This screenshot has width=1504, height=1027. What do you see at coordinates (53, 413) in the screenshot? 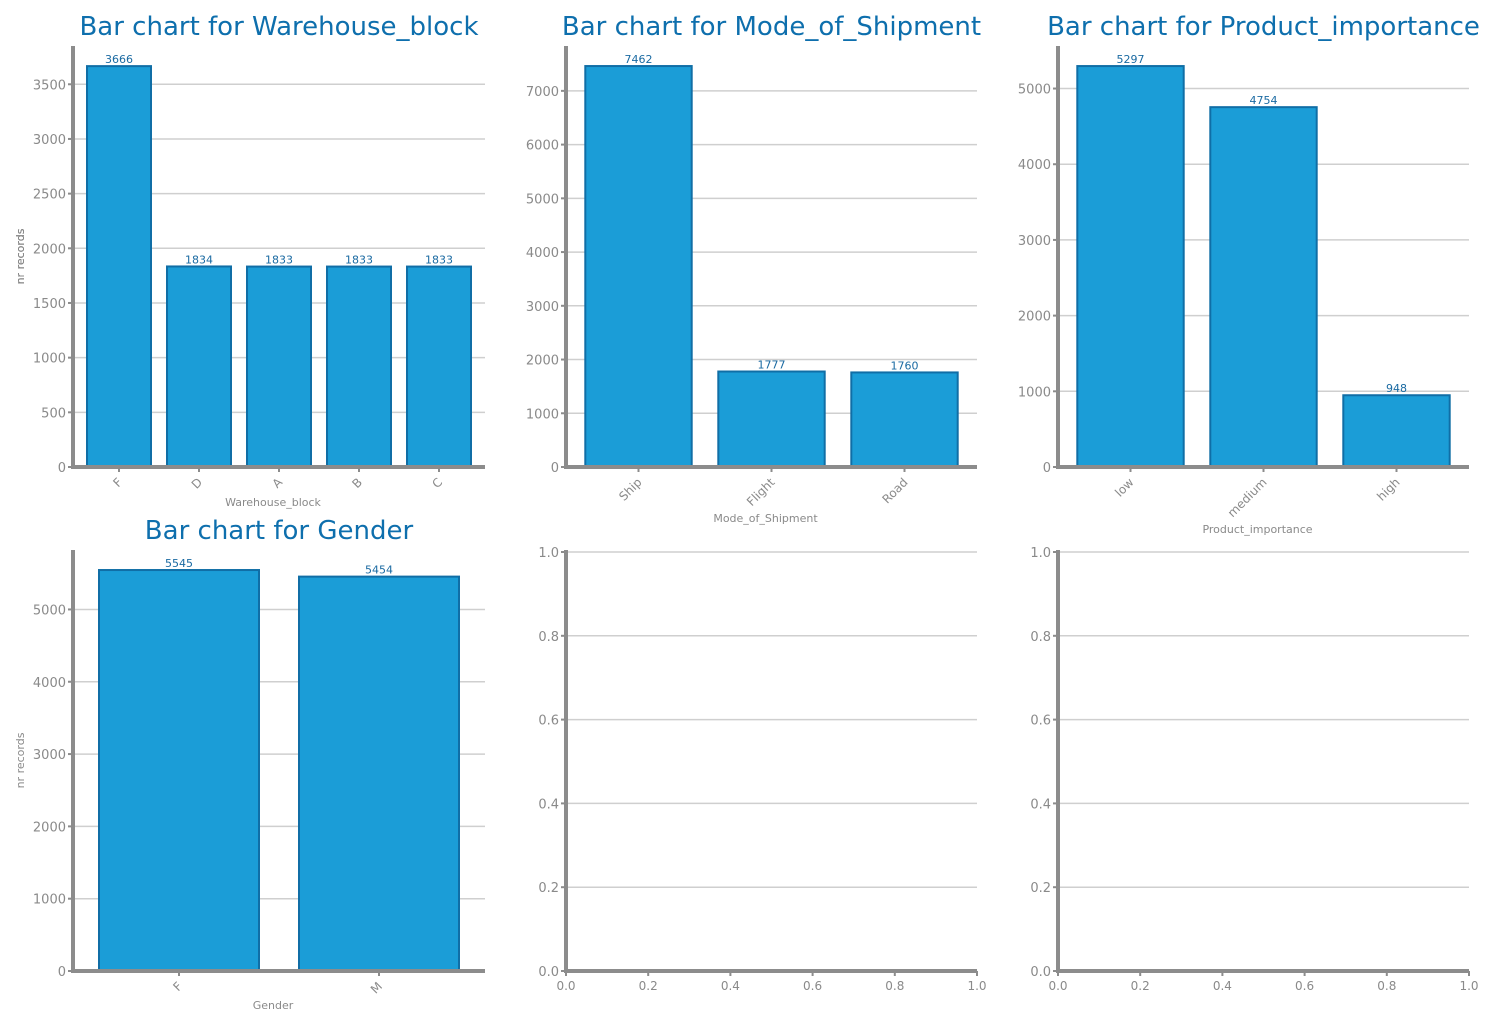
I see `y-tick-label: 500` at bounding box center [53, 413].